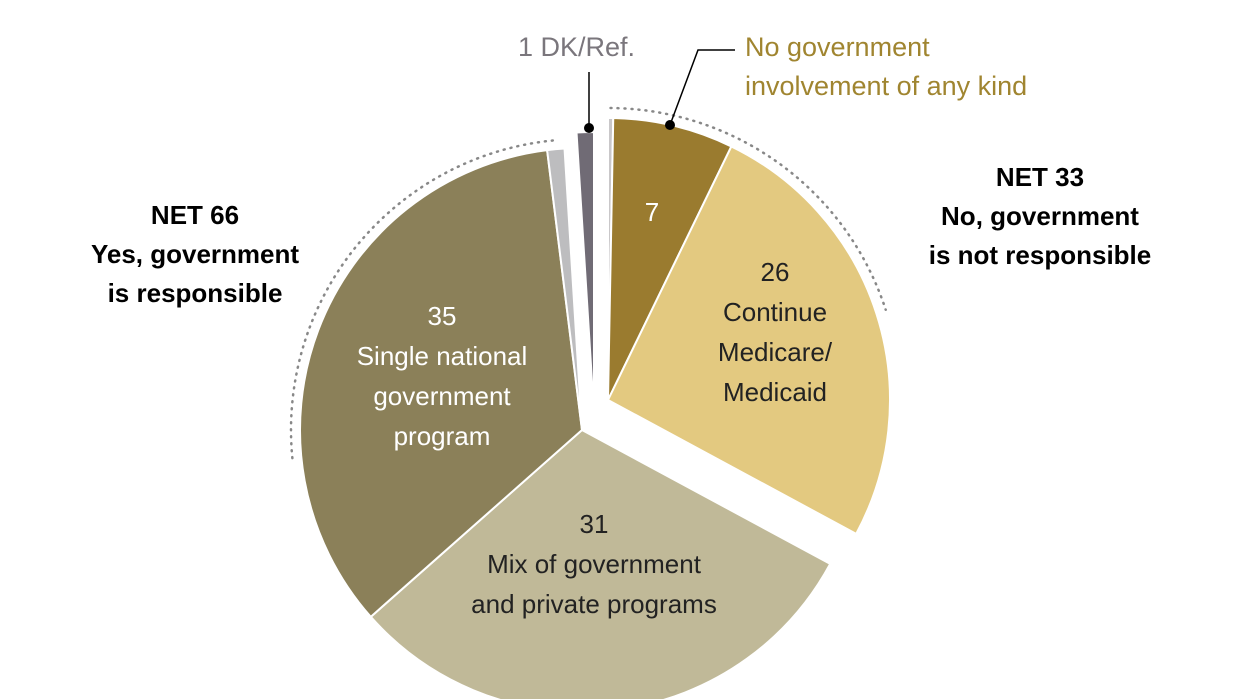 The height and width of the screenshot is (699, 1245). I want to click on single-text1: Single national, so click(442, 356).